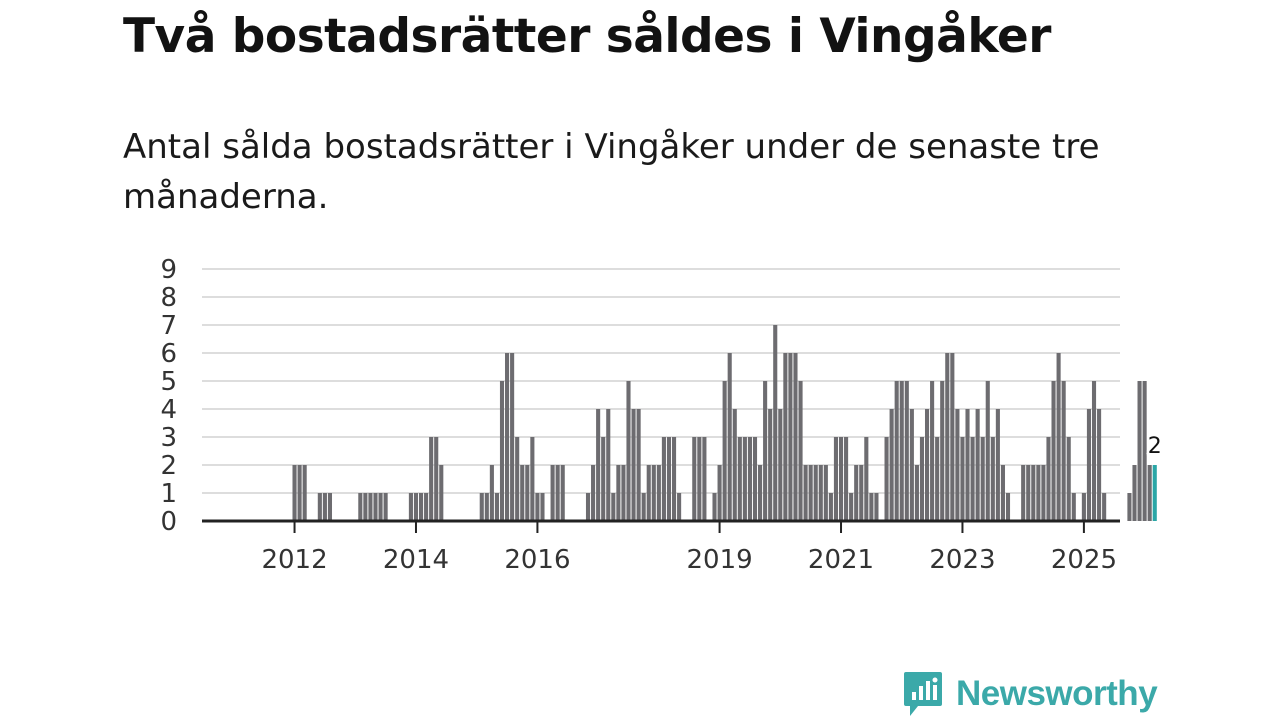  Describe the element at coordinates (168, 354) in the screenshot. I see `y-tick-label: 6` at that location.